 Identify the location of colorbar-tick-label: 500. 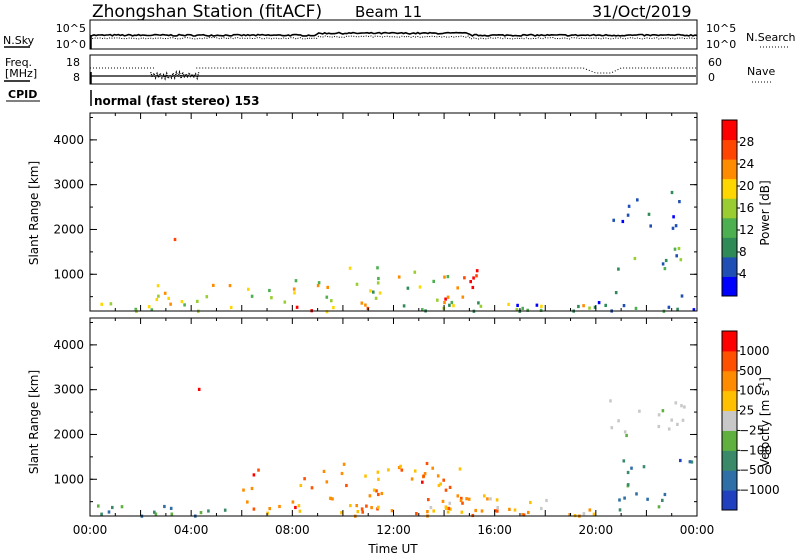
(750, 371).